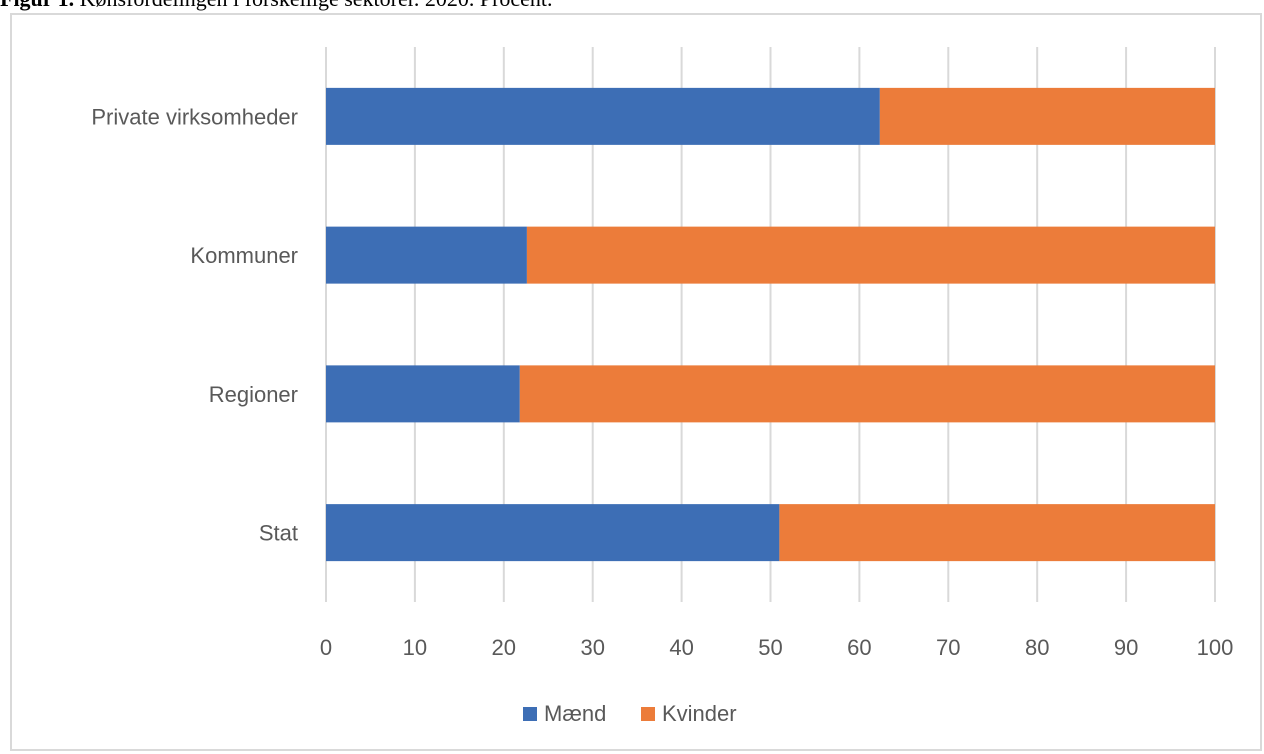 The width and height of the screenshot is (1264, 754). What do you see at coordinates (630, 713) in the screenshot?
I see `legend: Mænd Kvinder` at bounding box center [630, 713].